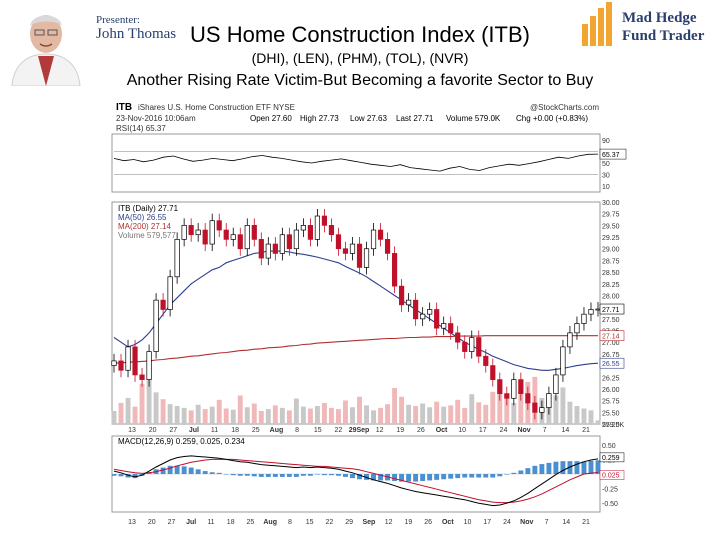 Image resolution: width=720 pixels, height=540 pixels. I want to click on chart-open: Open 27.60, so click(271, 118).